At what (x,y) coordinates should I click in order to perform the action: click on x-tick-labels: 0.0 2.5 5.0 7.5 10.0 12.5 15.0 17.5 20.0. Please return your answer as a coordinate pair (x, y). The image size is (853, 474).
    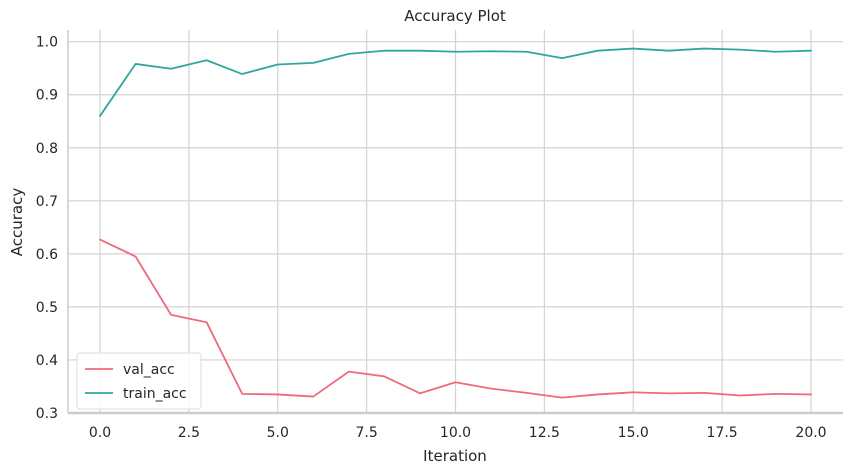
    Looking at the image, I should click on (458, 433).